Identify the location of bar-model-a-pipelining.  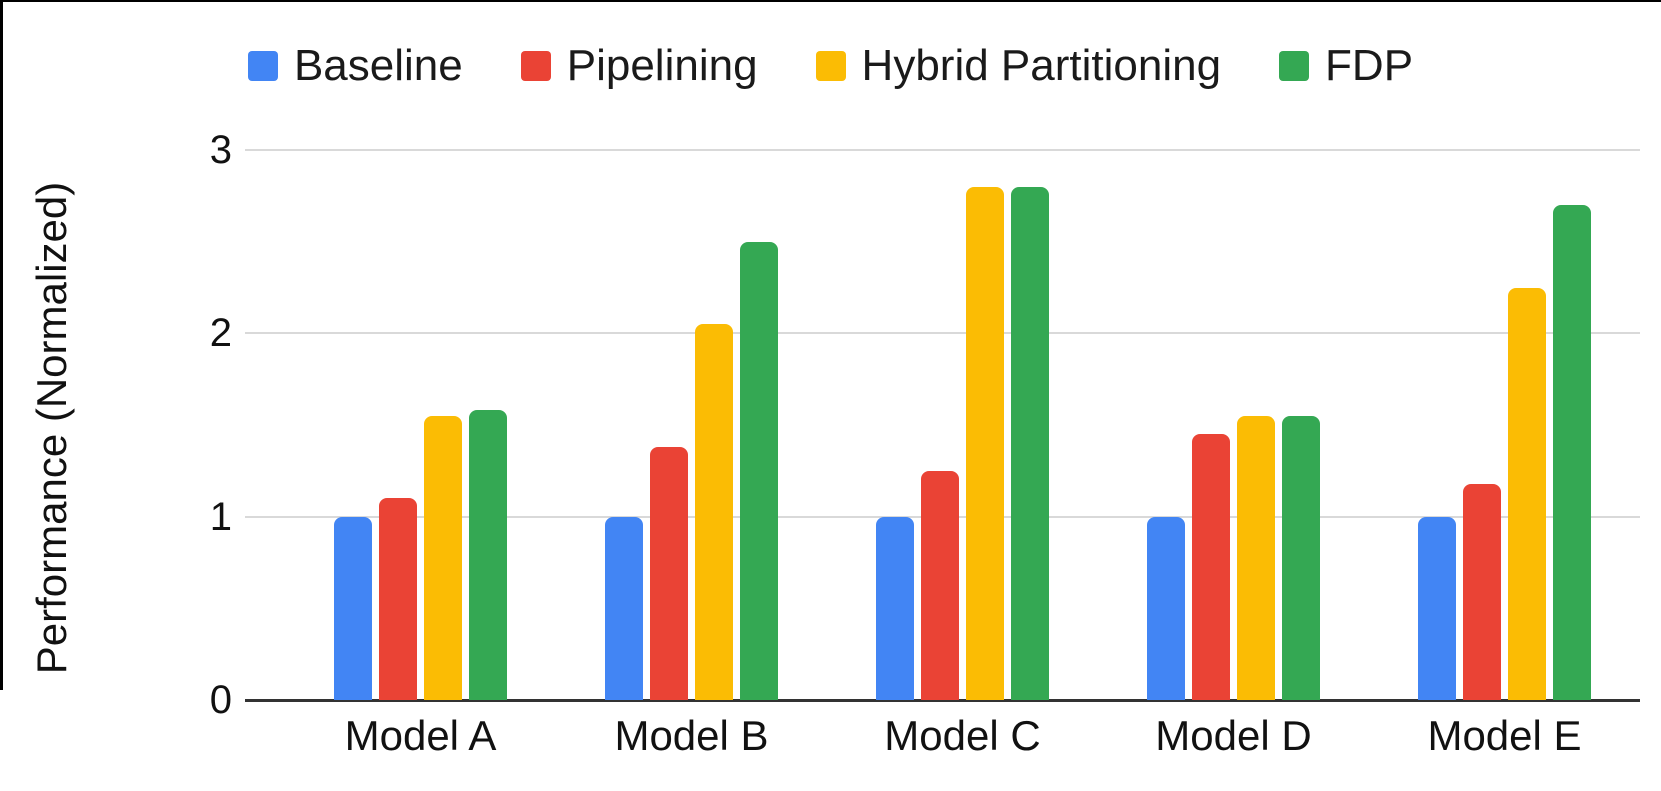
(398, 599).